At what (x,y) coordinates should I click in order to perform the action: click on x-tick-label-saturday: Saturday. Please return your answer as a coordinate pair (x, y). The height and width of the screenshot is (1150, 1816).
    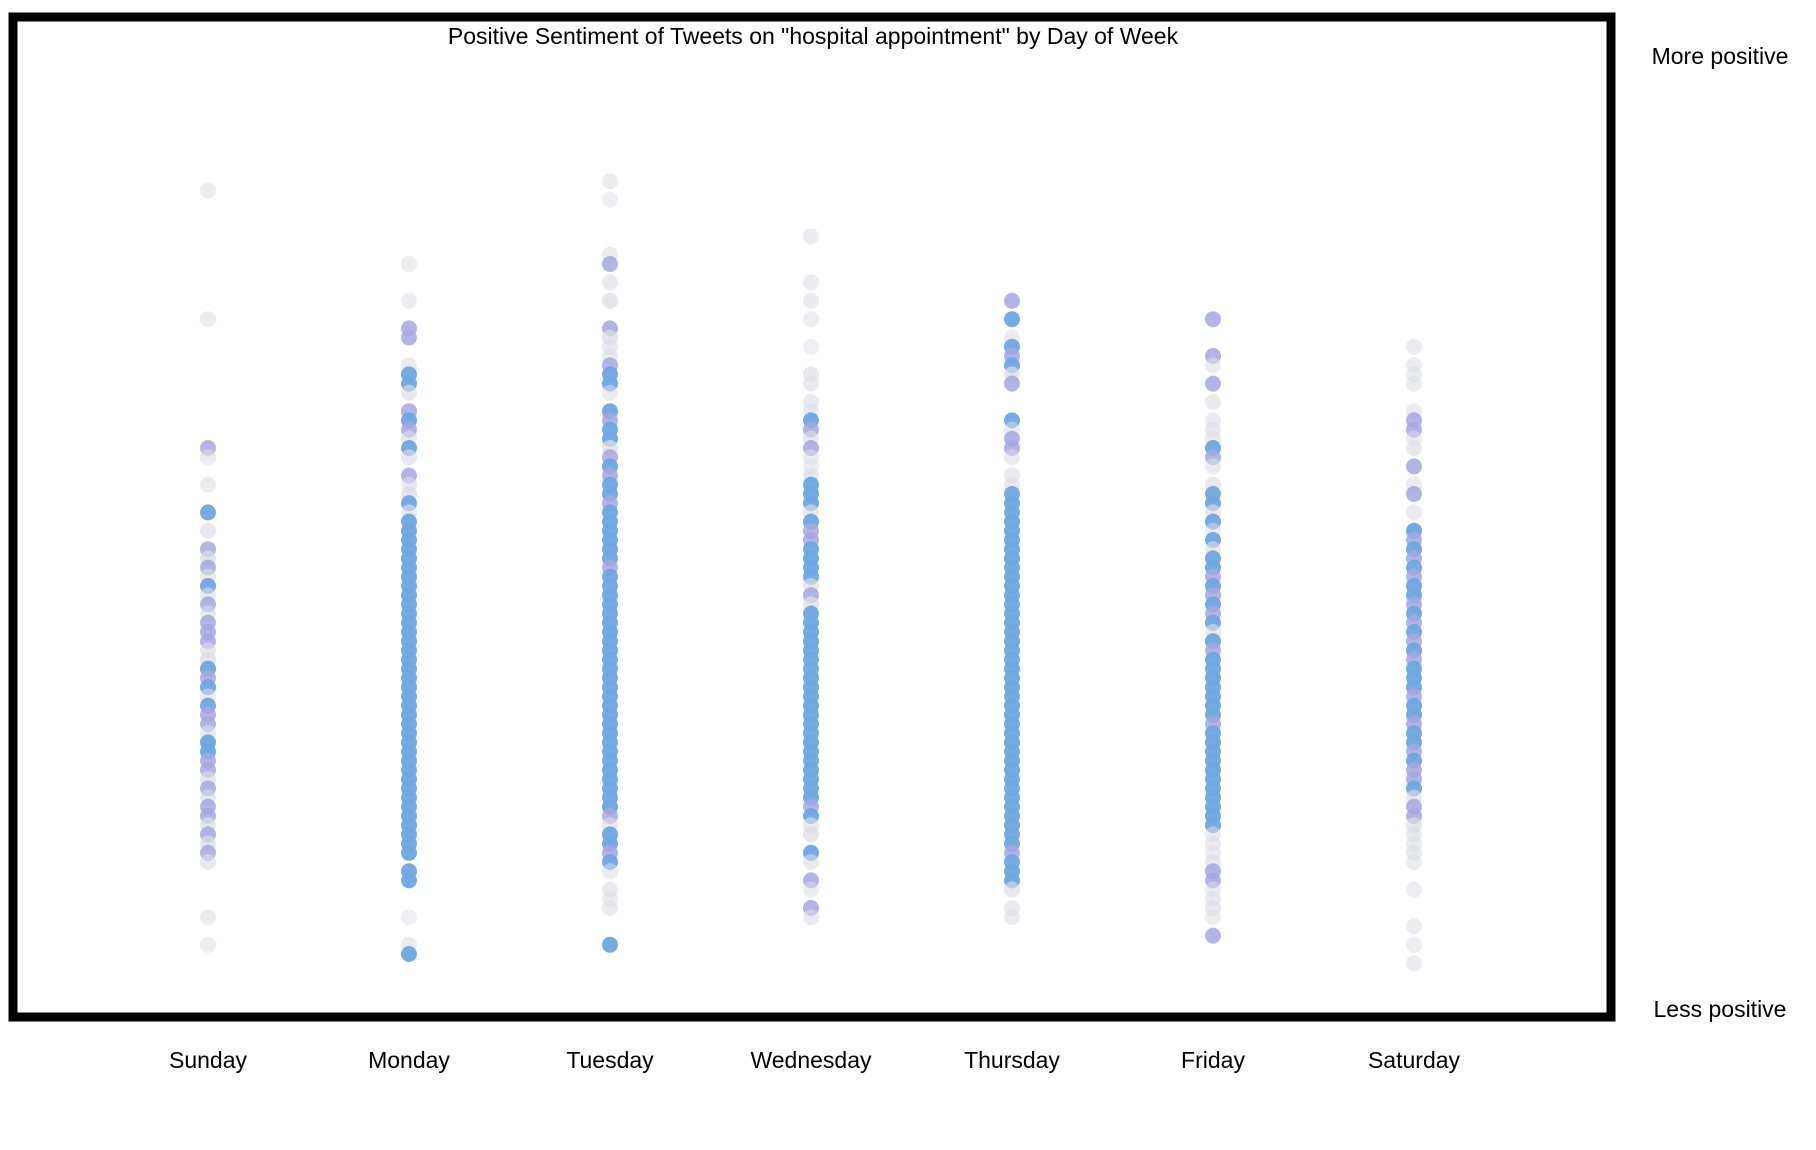
    Looking at the image, I should click on (1414, 1060).